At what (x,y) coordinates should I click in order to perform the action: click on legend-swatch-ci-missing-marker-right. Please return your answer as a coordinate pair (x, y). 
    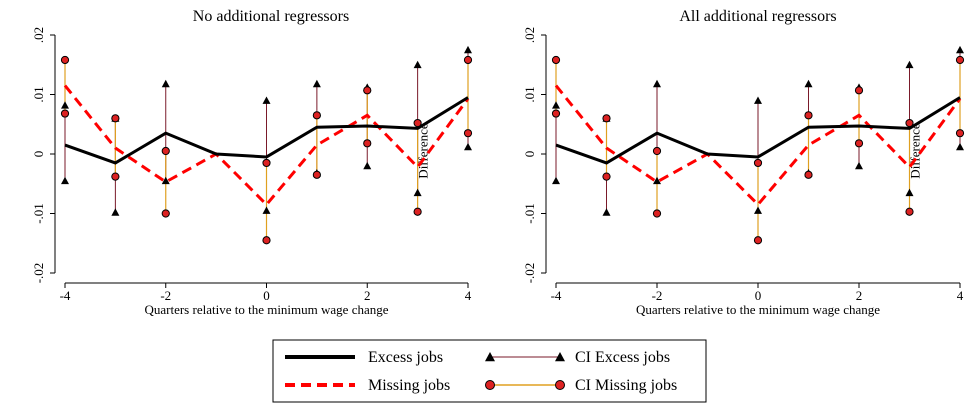
    Looking at the image, I should click on (560, 385).